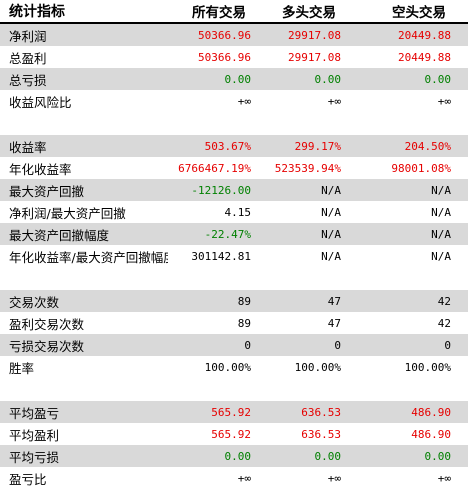 The width and height of the screenshot is (468, 496). Describe the element at coordinates (84, 301) in the screenshot. I see `row-label: 交易次数` at that location.